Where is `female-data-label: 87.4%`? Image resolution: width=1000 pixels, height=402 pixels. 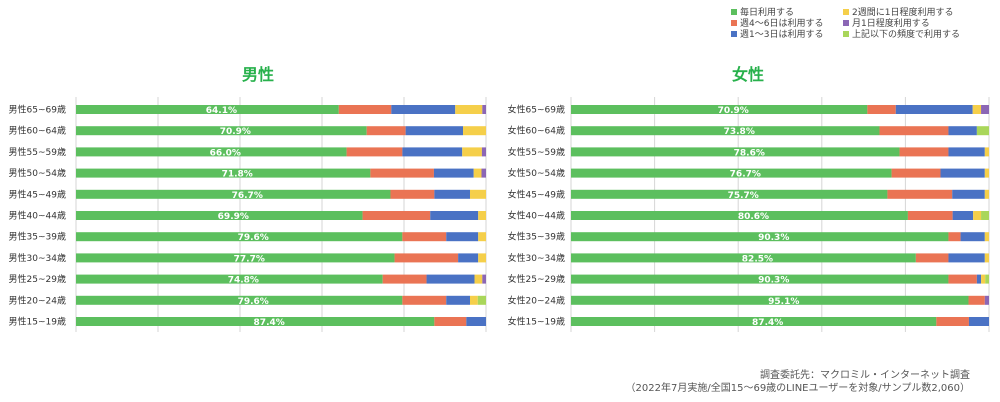
female-data-label: 87.4% is located at coordinates (767, 323).